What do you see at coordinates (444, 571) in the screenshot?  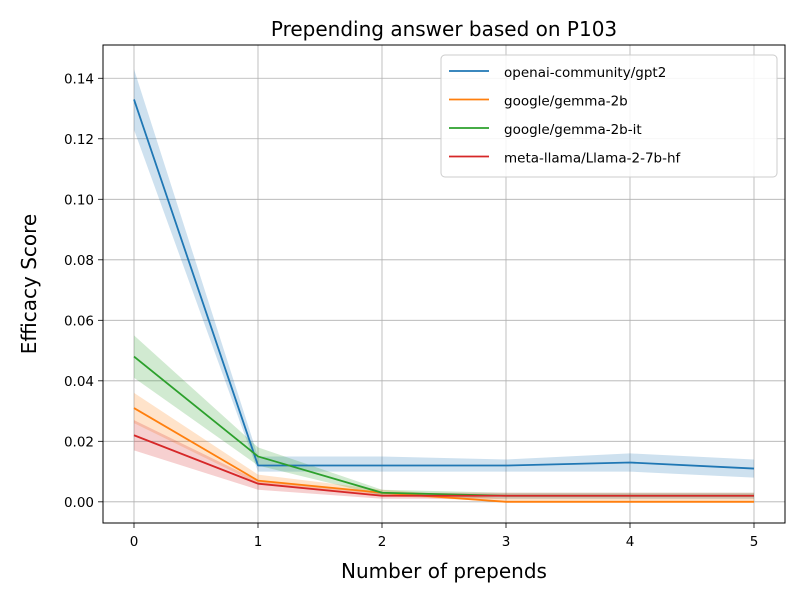 I see `x-axis-label: Number of prepends` at bounding box center [444, 571].